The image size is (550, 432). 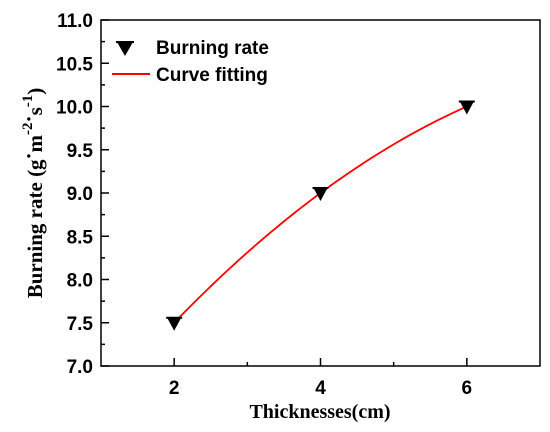 I want to click on y-tick-label: 8.0, so click(x=80, y=281).